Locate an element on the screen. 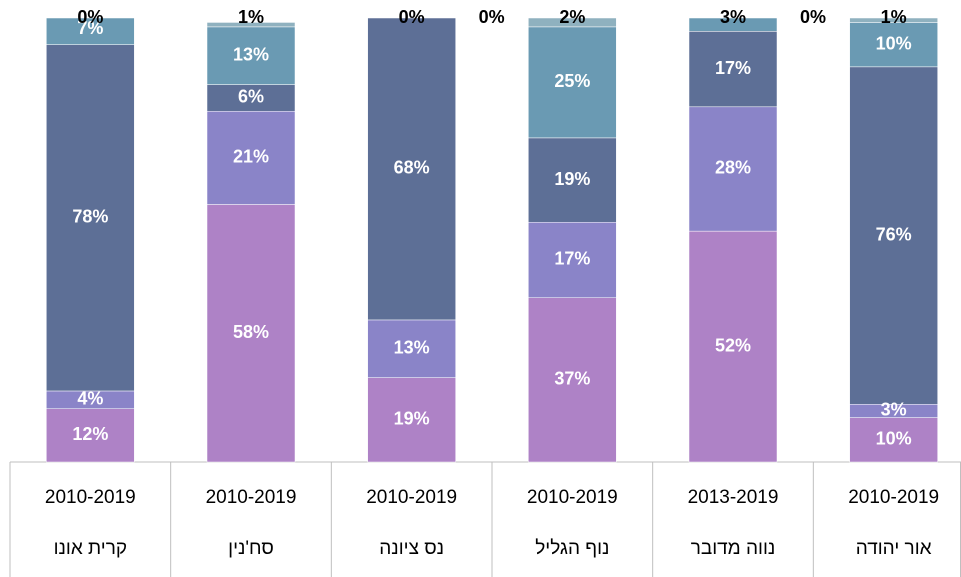 The width and height of the screenshot is (961, 577). data-label: 2% is located at coordinates (572, 17).